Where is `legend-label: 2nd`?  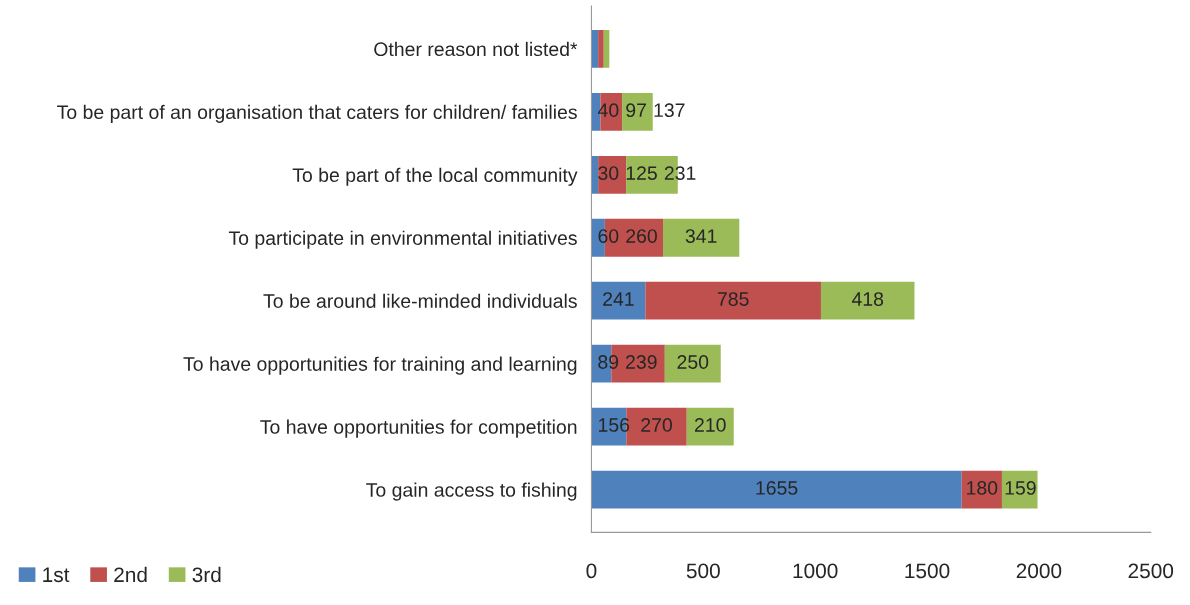 legend-label: 2nd is located at coordinates (130, 574).